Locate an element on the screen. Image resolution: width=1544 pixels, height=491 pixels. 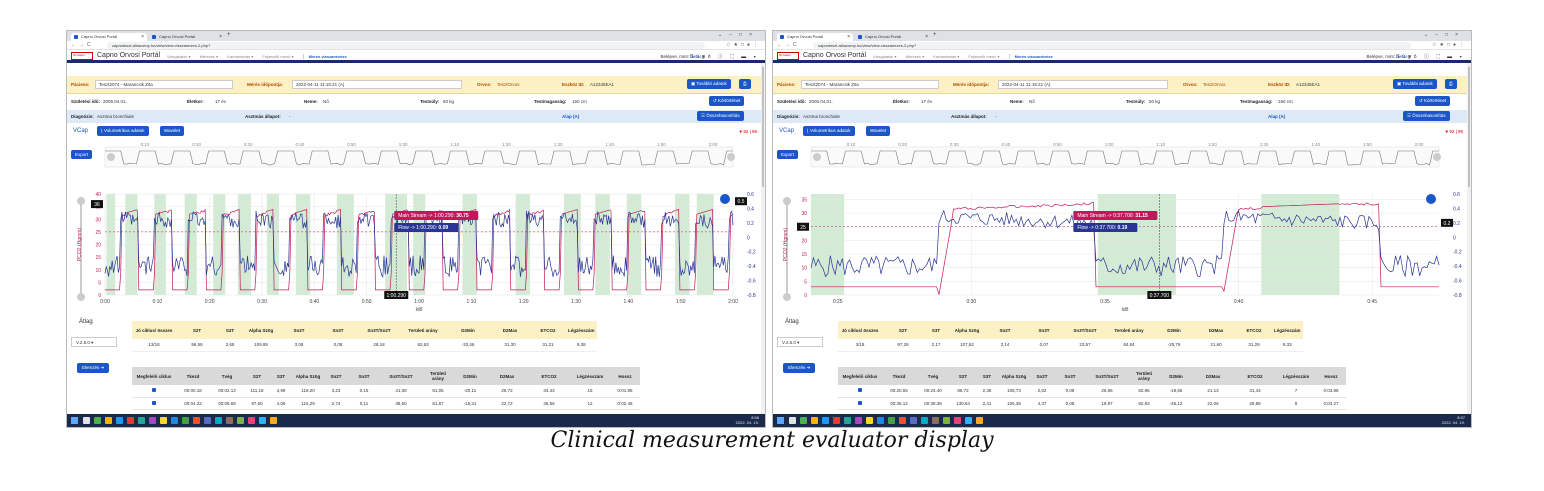
summary-col-header: Területi arány is located at coordinates (423, 330).